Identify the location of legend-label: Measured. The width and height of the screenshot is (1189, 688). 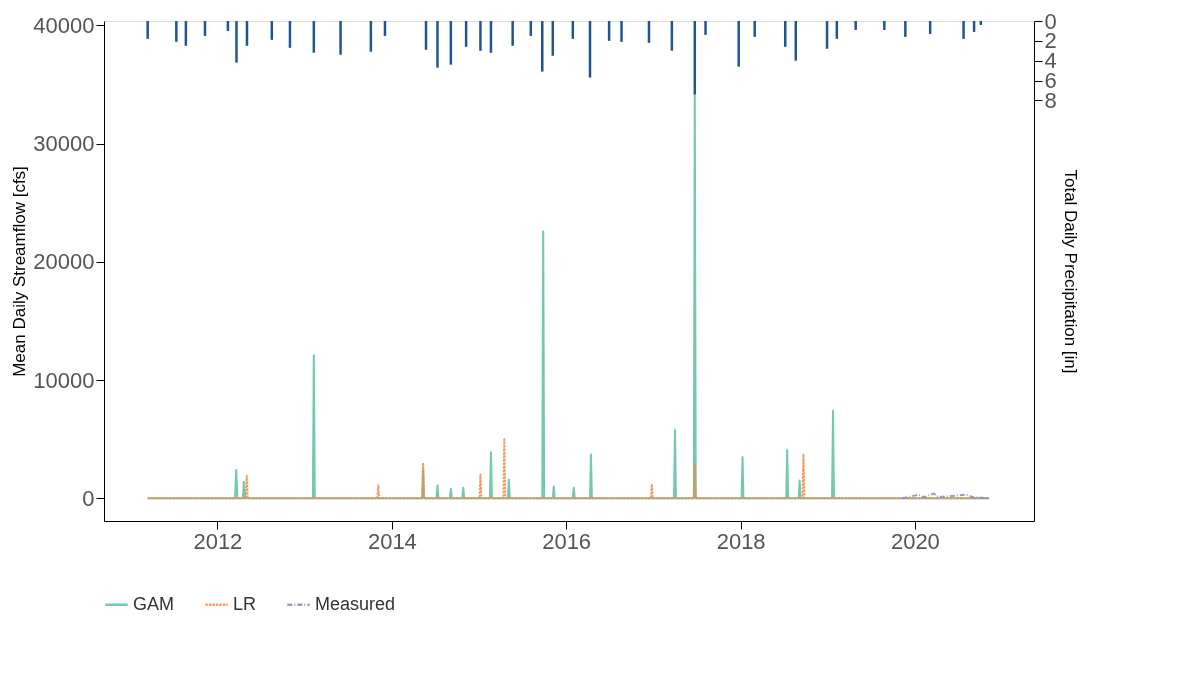
(355, 603).